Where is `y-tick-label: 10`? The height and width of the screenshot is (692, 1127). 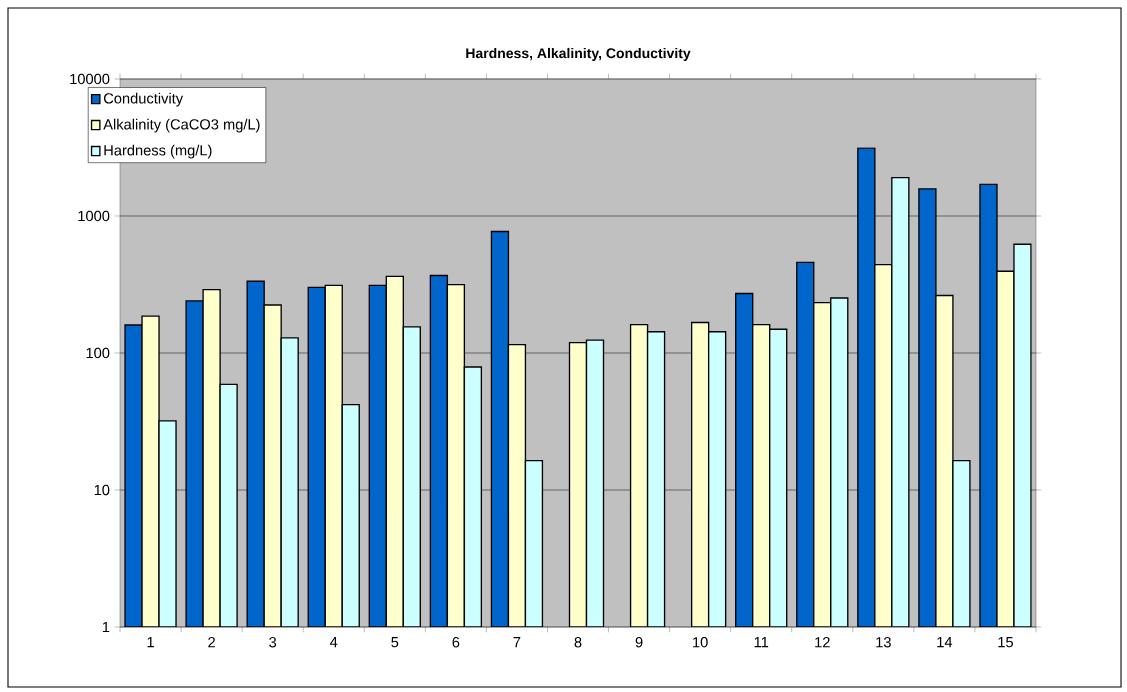 y-tick-label: 10 is located at coordinates (102, 490).